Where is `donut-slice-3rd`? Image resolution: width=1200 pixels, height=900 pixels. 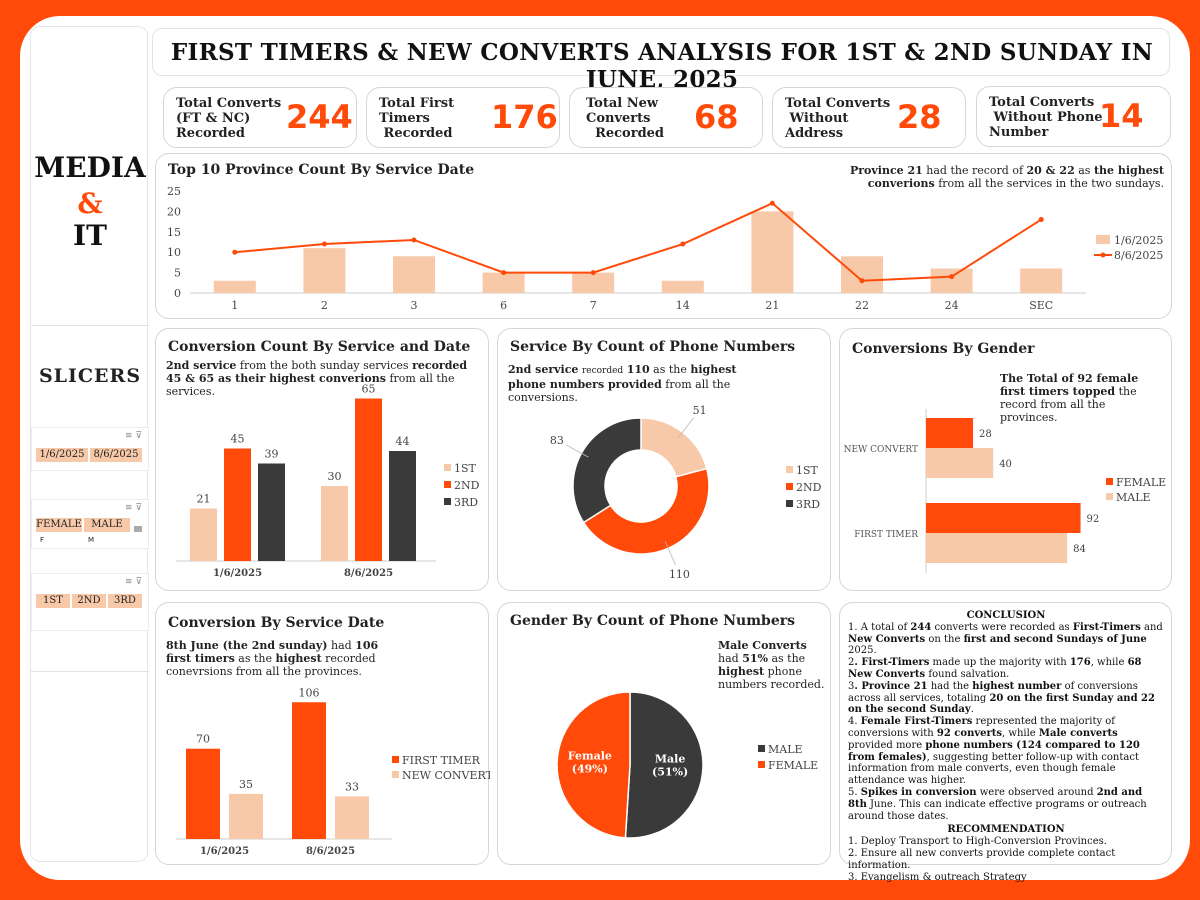 donut-slice-3rd is located at coordinates (607, 470).